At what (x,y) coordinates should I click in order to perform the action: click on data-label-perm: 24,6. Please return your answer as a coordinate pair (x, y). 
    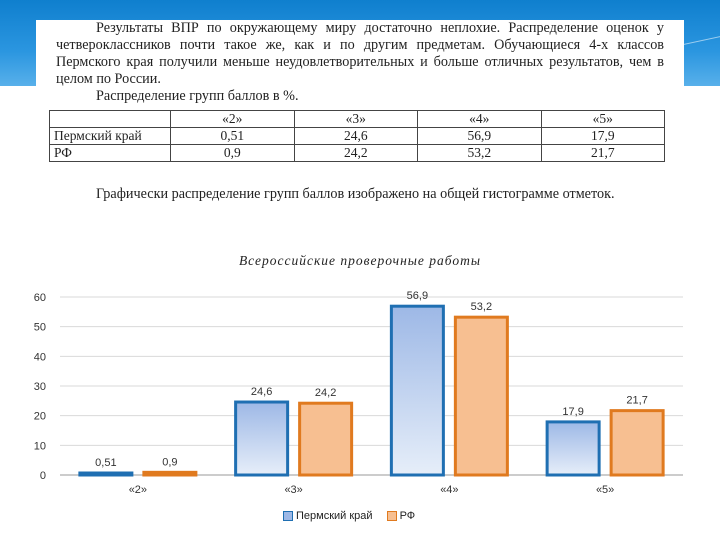
    Looking at the image, I should click on (261, 392).